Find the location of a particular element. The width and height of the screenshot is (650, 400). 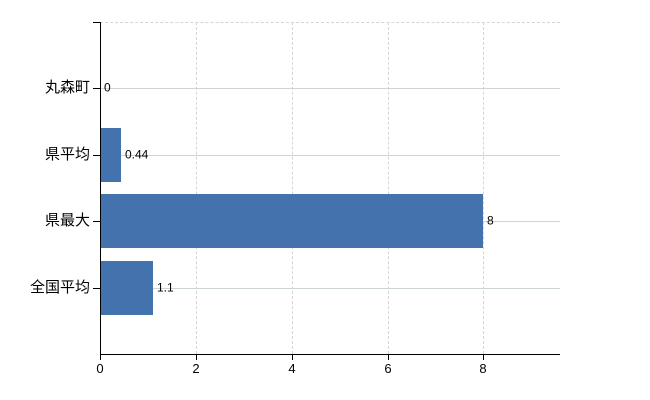

bar-value-label: 8 is located at coordinates (490, 220).